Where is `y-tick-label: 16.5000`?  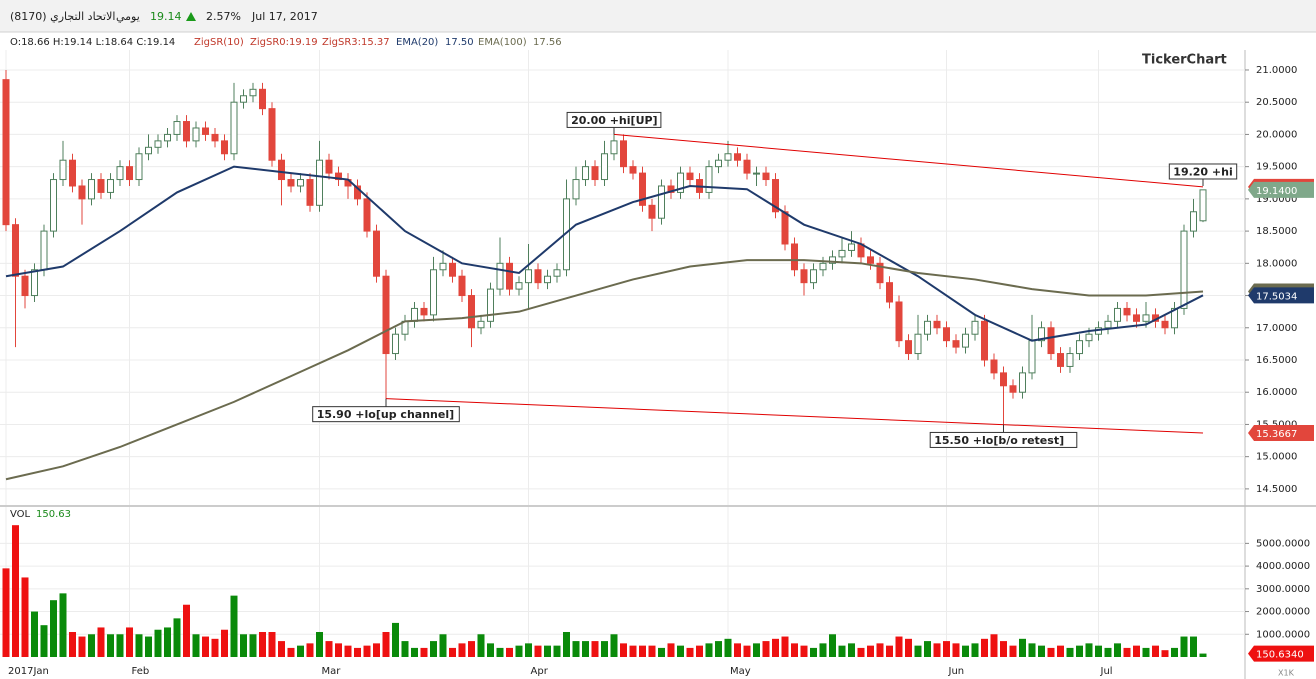
y-tick-label: 16.5000 is located at coordinates (1276, 360).